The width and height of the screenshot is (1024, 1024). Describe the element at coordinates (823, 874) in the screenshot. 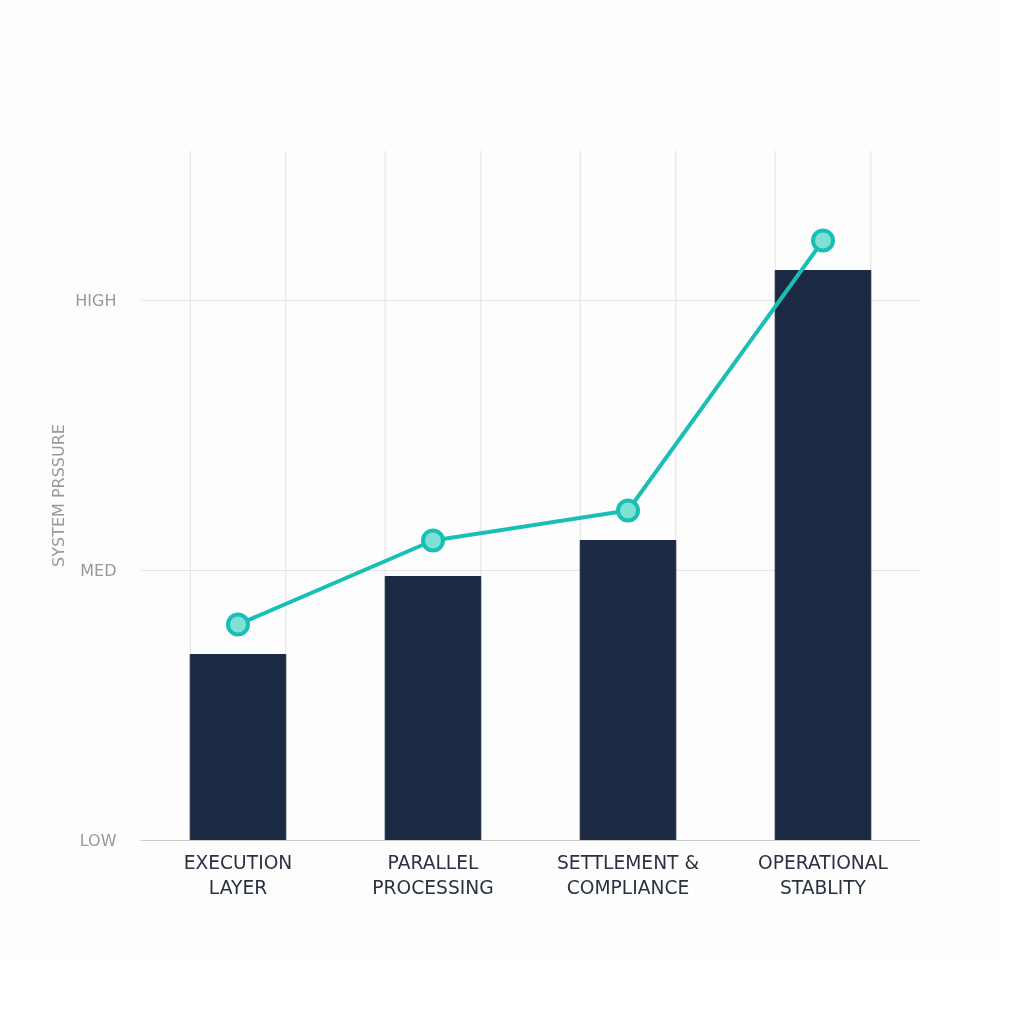

I see `x-tick-label: OPERATIONAL STABLITY` at that location.